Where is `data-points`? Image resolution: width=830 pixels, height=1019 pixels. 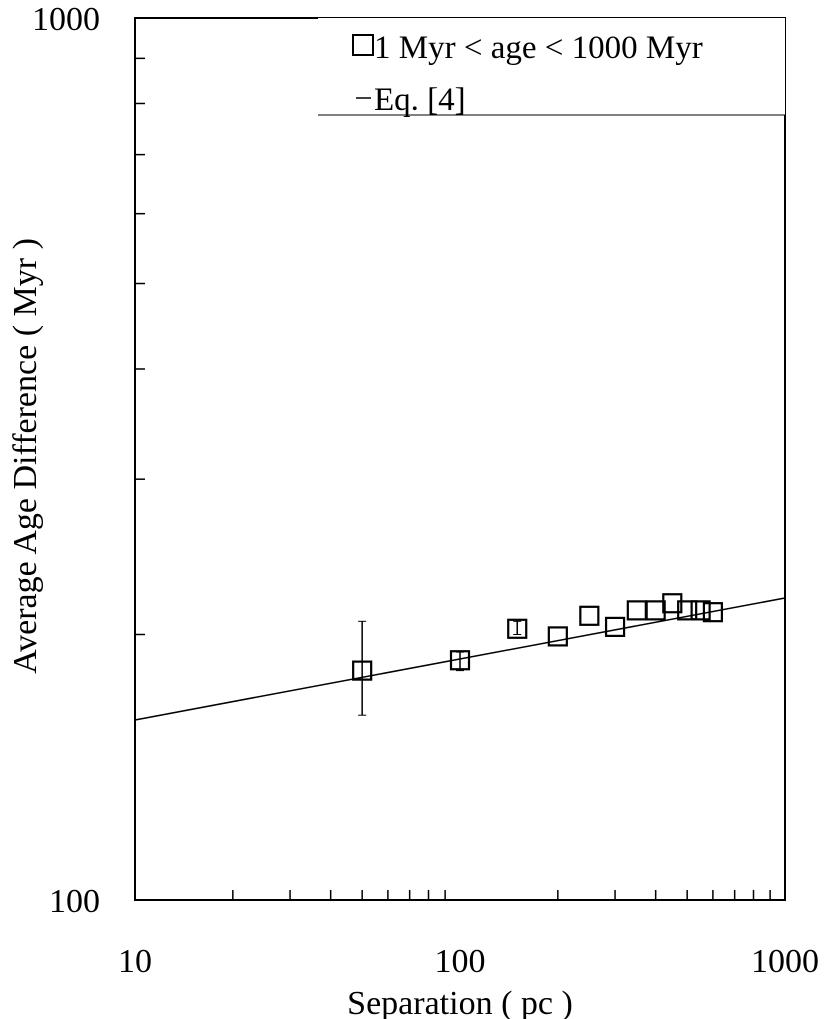
data-points is located at coordinates (537, 637).